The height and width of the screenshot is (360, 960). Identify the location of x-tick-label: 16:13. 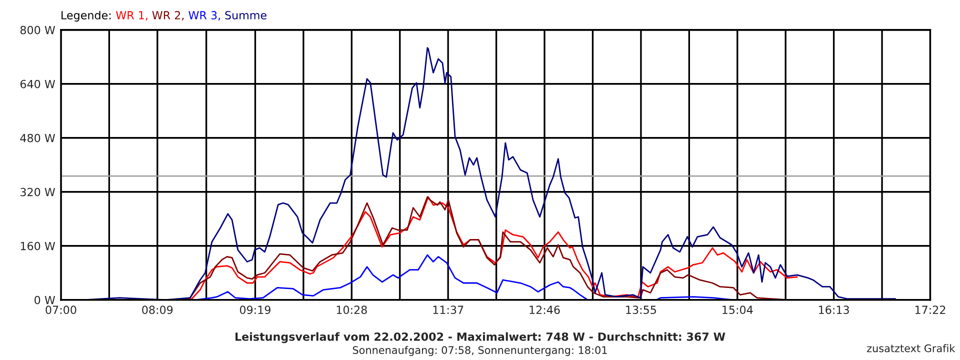
(834, 310).